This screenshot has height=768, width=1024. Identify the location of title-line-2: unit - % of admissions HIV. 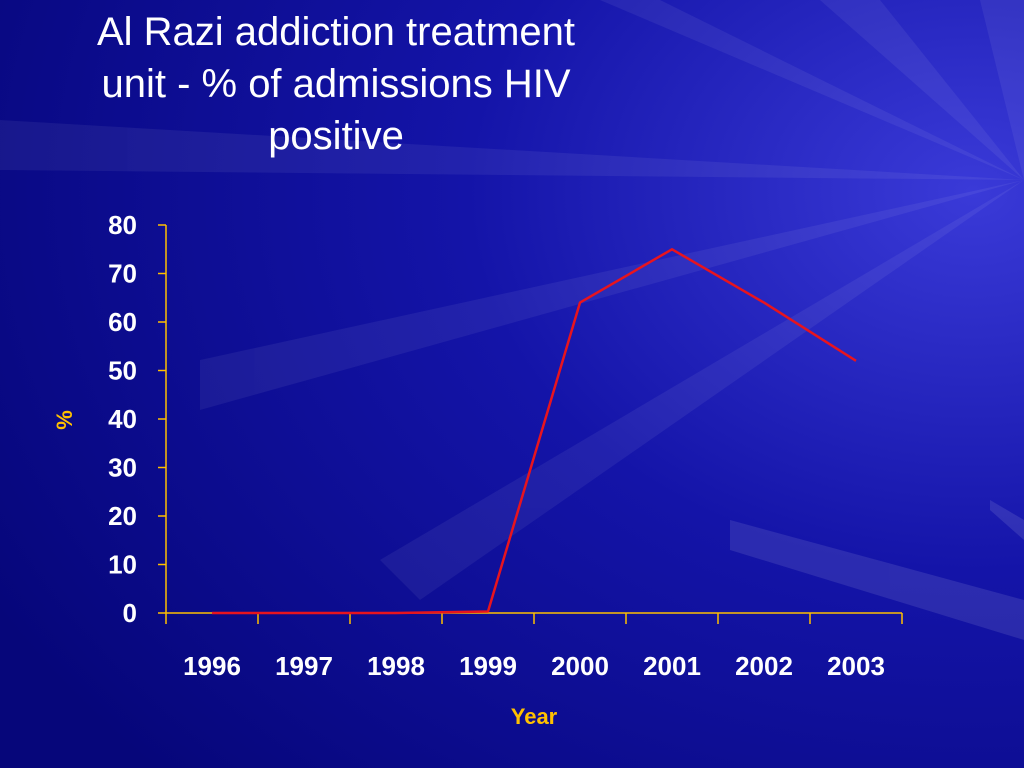
(336, 84).